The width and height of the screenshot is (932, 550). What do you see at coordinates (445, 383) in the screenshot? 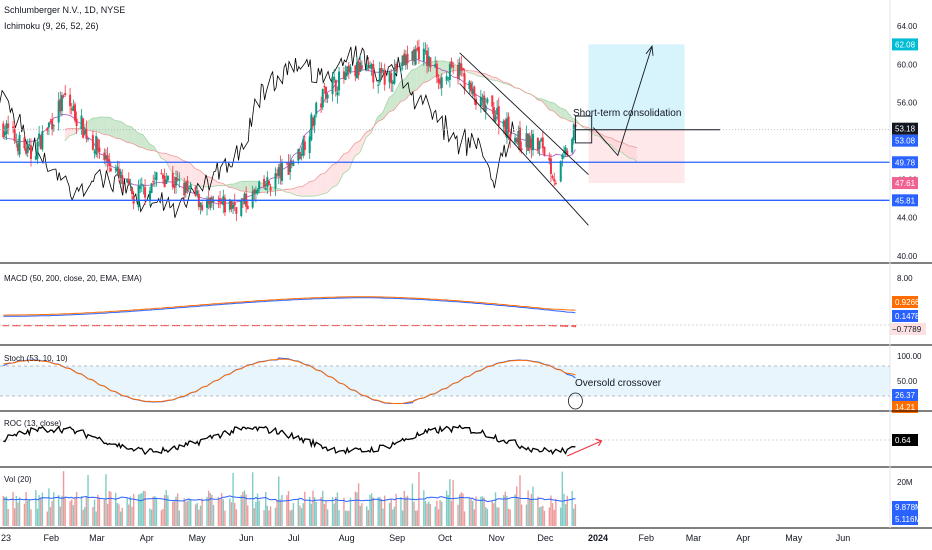
I see `stoch-panel` at bounding box center [445, 383].